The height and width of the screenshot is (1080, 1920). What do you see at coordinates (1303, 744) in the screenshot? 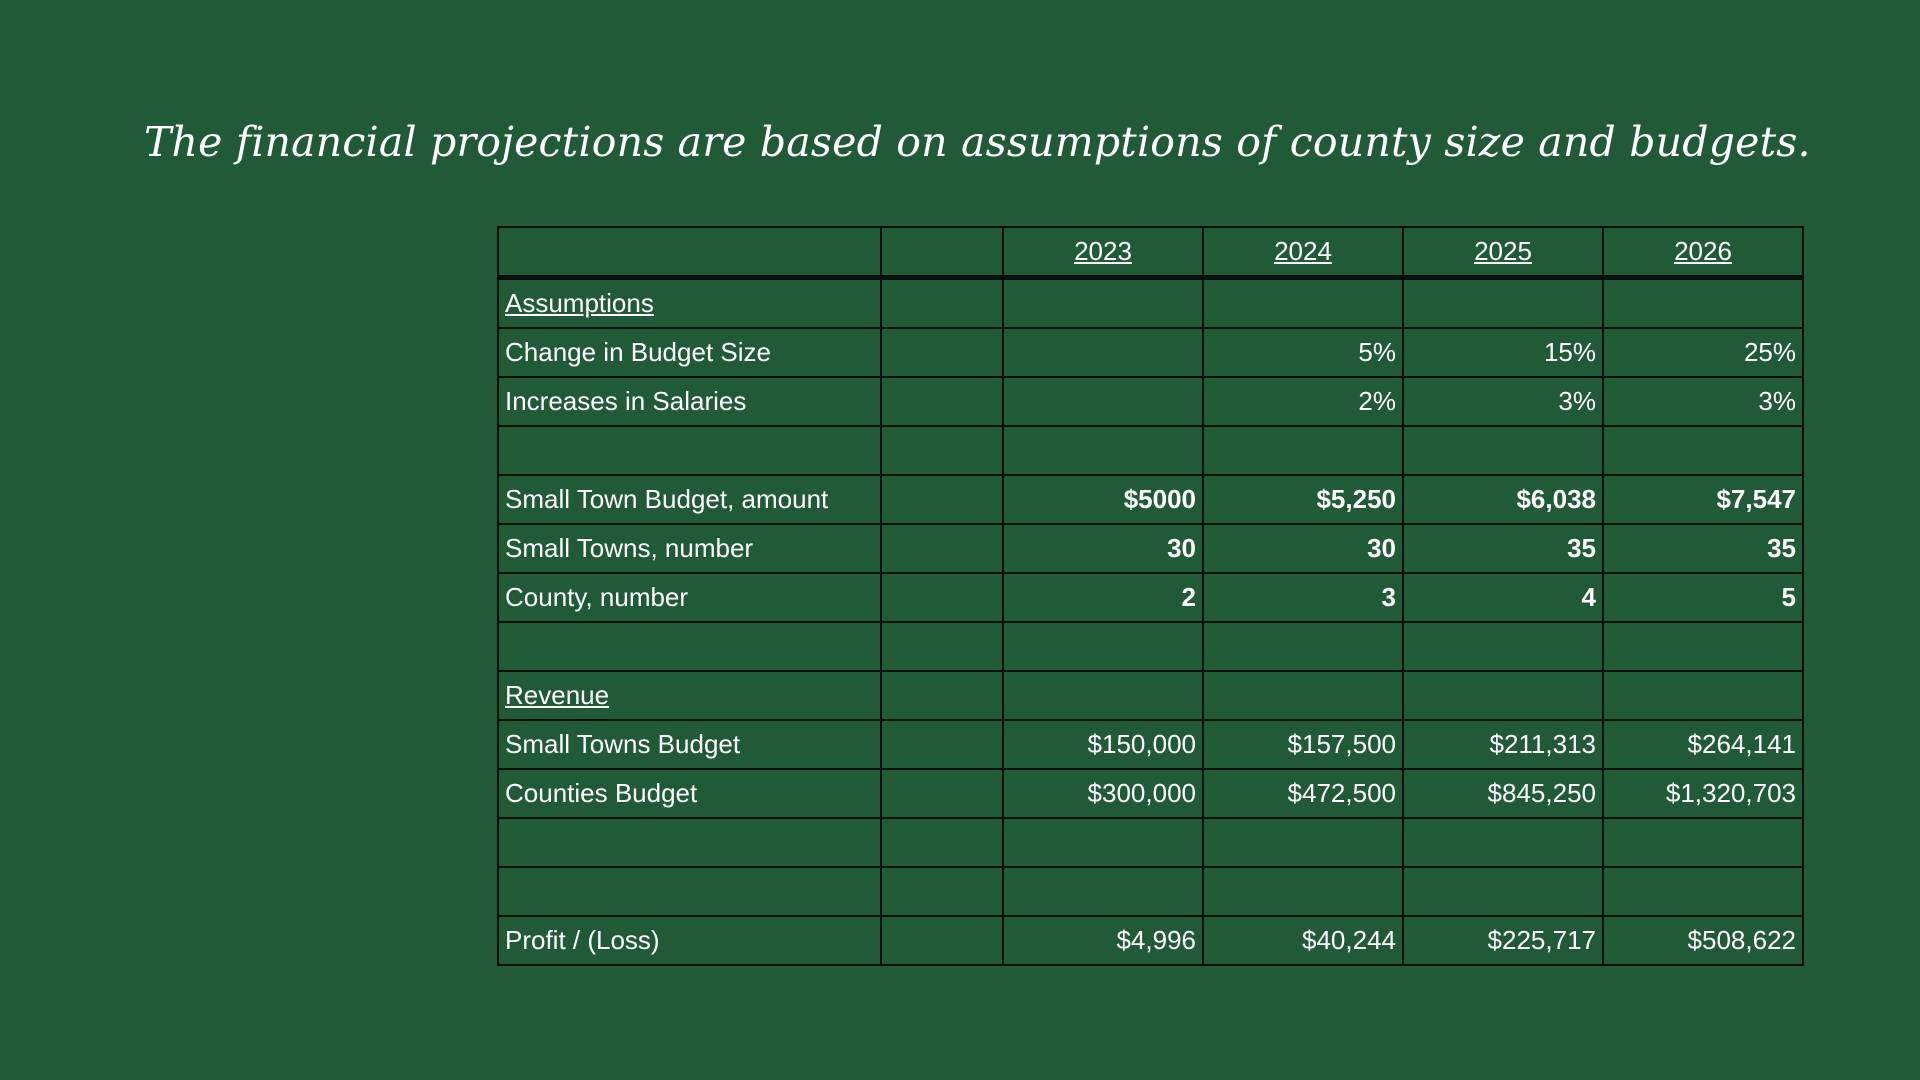
I see `value-cell-2024: $157,500` at bounding box center [1303, 744].